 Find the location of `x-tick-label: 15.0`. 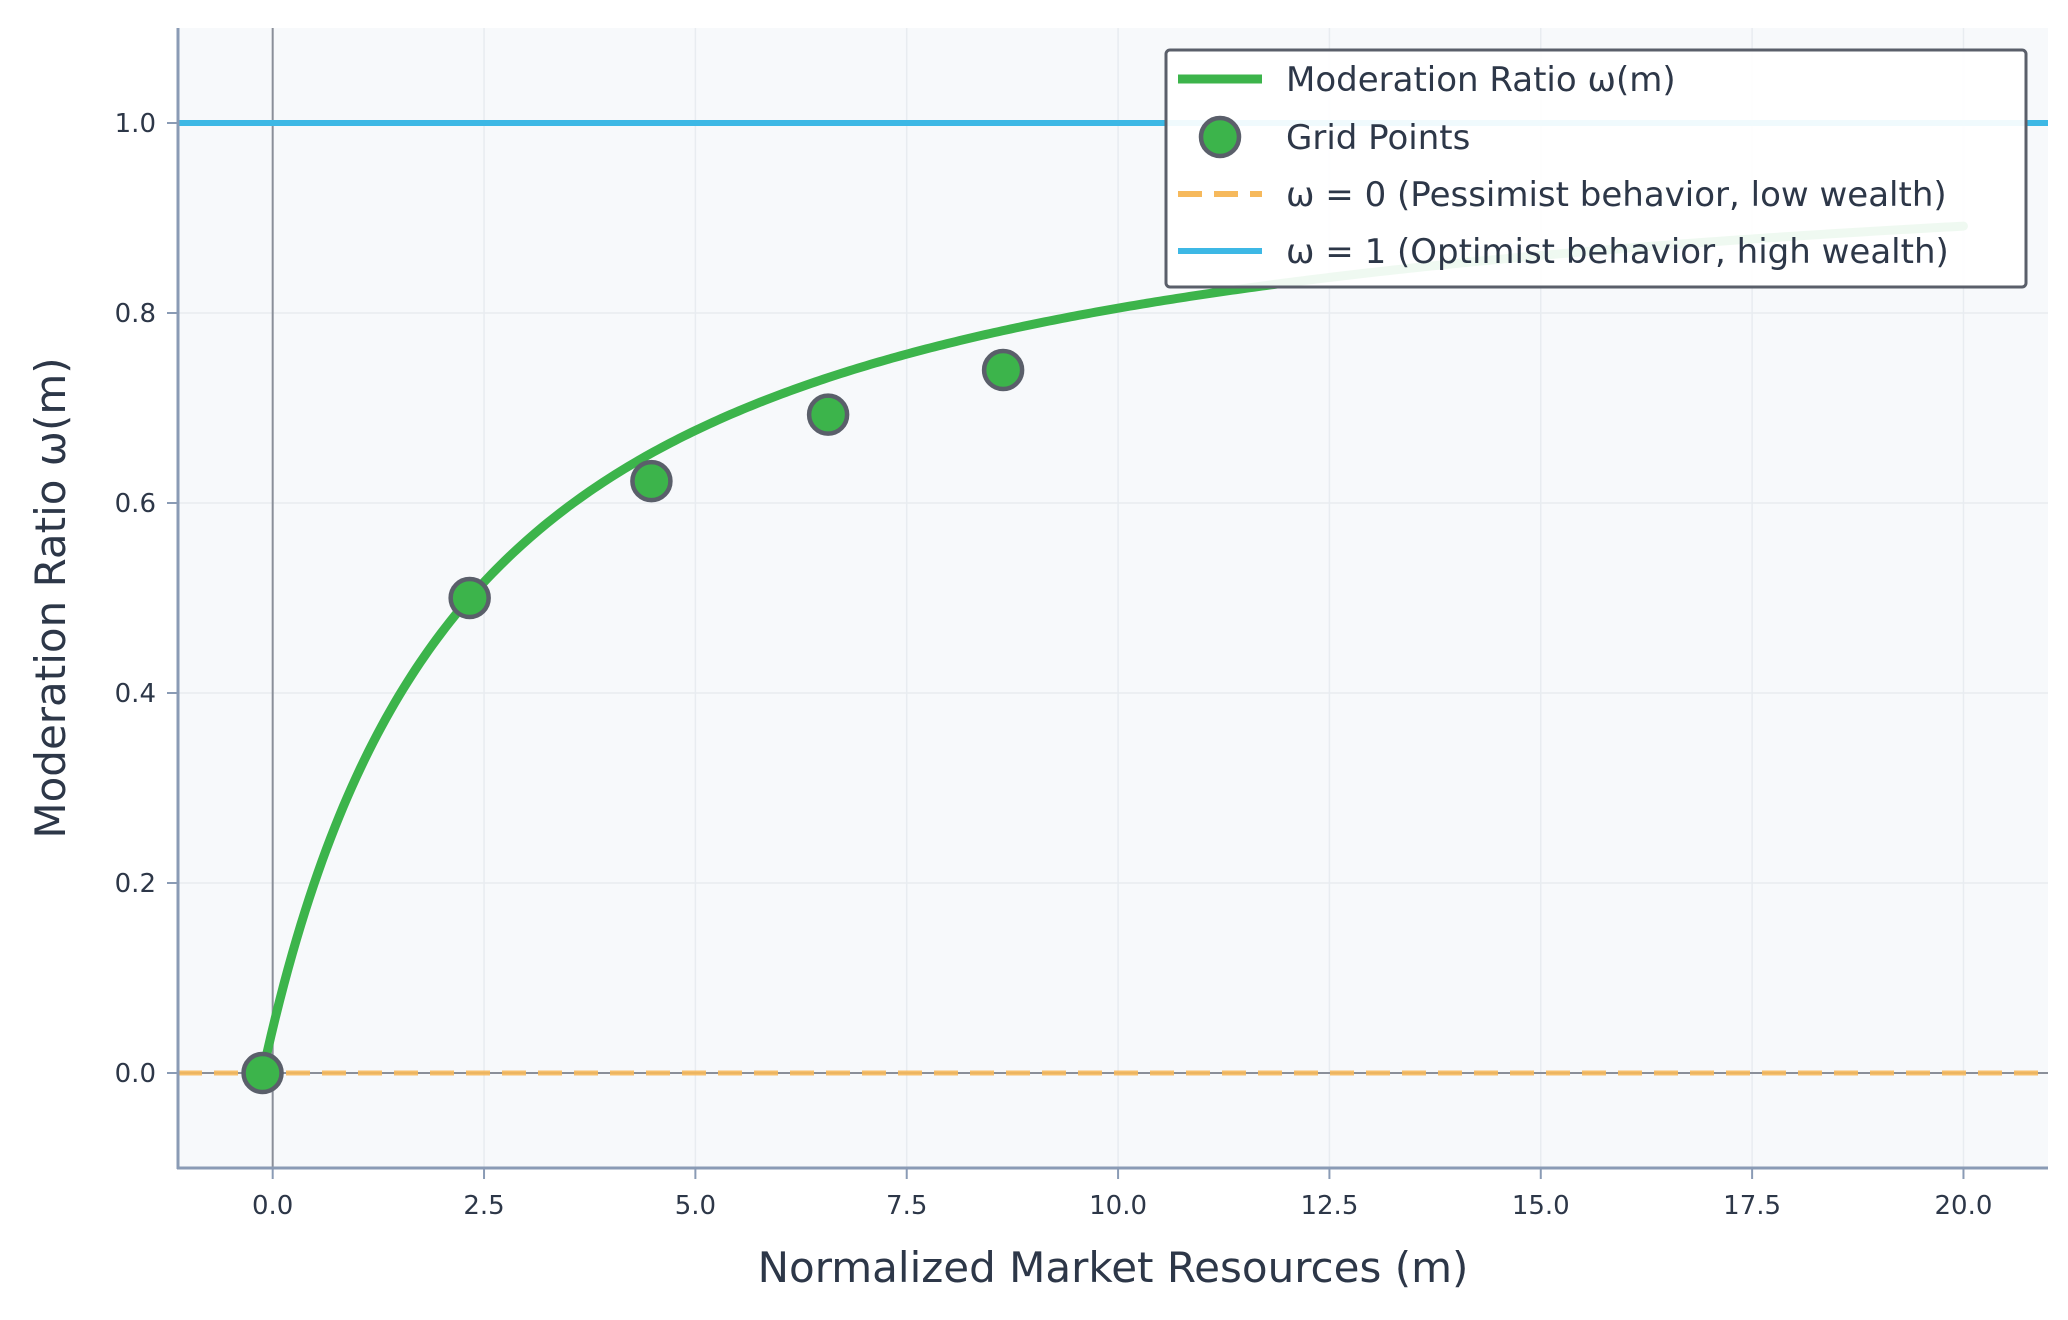

x-tick-label: 15.0 is located at coordinates (1541, 1206).